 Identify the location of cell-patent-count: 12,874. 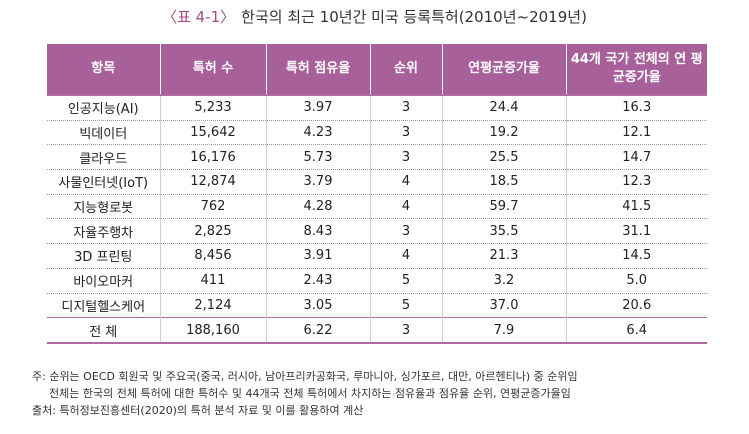
(213, 182).